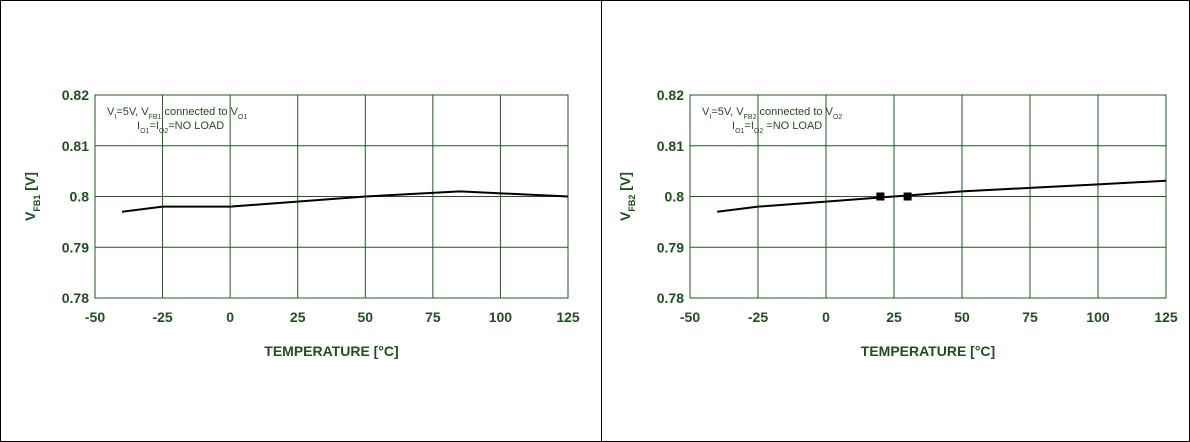 The width and height of the screenshot is (1190, 442). What do you see at coordinates (777, 127) in the screenshot?
I see `annotation-line-2: IO1=IO2 =NO LOAD` at bounding box center [777, 127].